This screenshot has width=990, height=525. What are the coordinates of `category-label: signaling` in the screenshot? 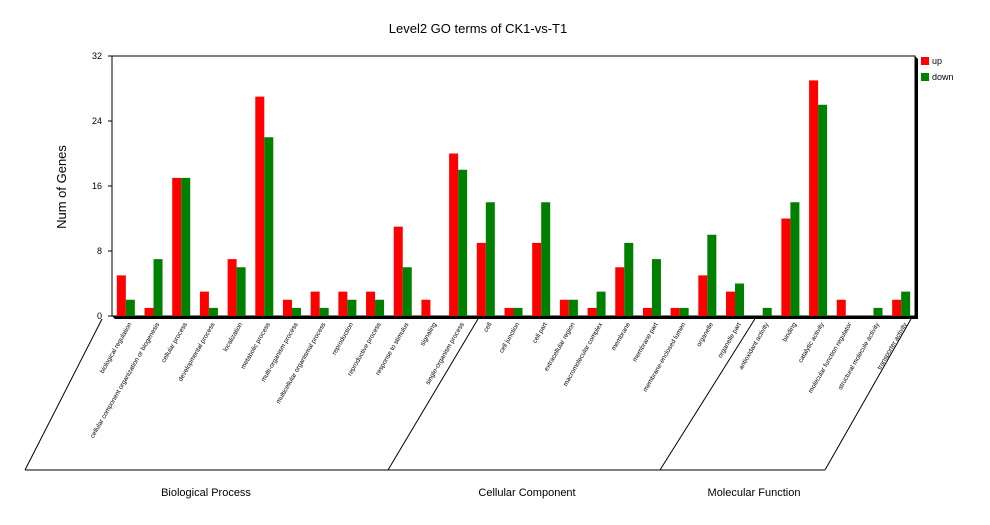 It's located at (428, 334).